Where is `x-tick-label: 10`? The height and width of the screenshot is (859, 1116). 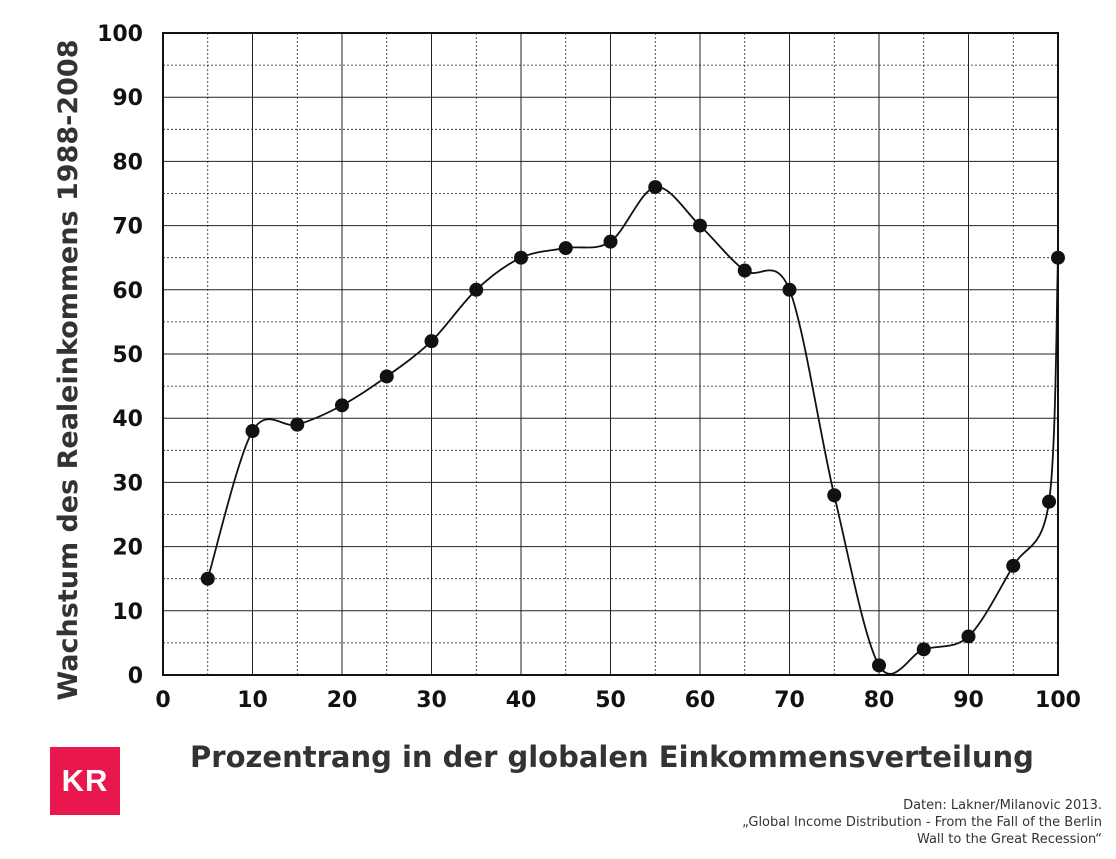 x-tick-label: 10 is located at coordinates (252, 700).